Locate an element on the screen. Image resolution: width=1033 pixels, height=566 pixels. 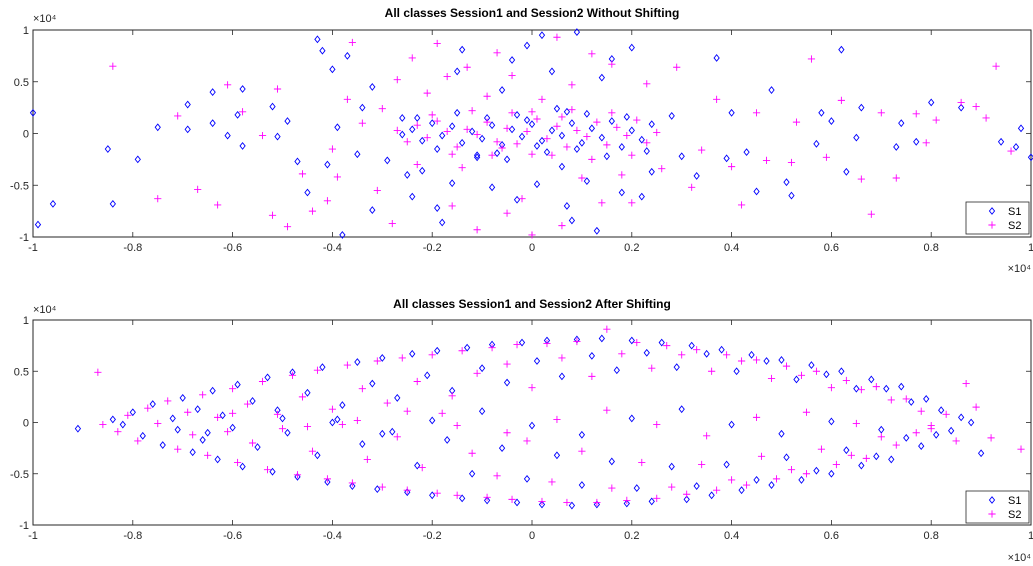
y-tick-label: 1 is located at coordinates (26, 31).